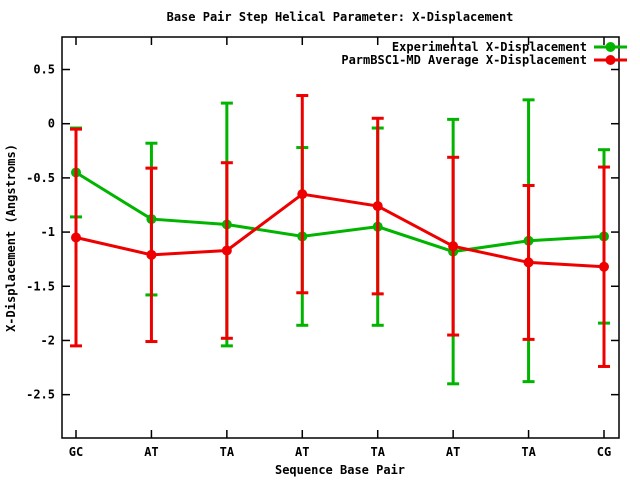 This screenshot has width=640, height=480. I want to click on y-tick-label: -2, so click(48, 340).